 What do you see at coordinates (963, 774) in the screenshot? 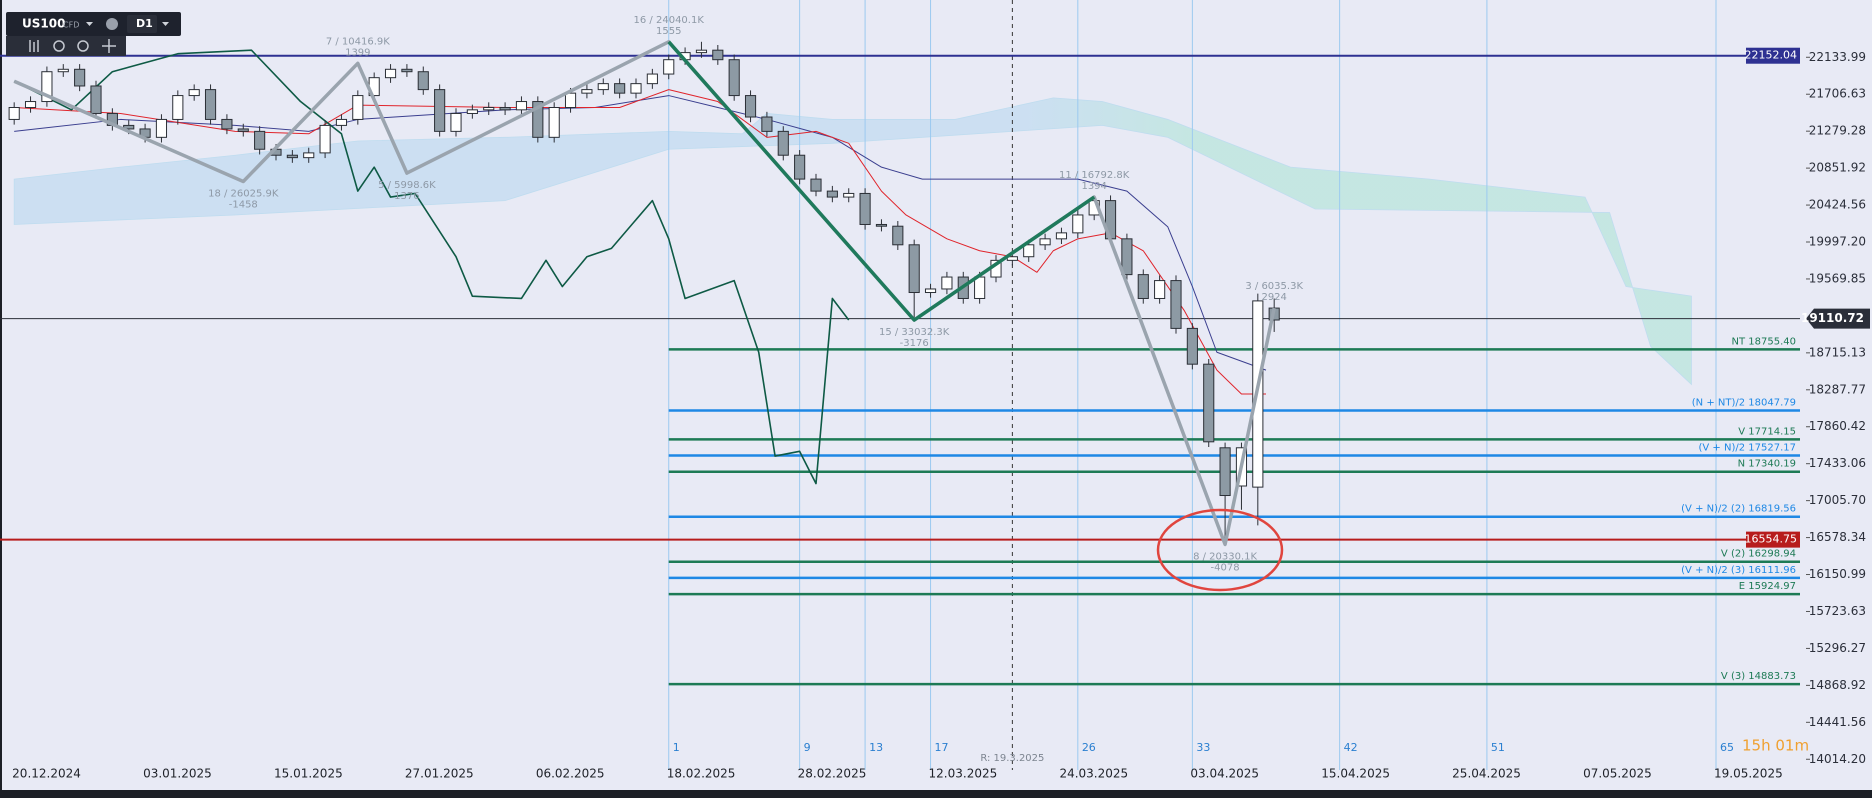
I see `x-tick-label: 12.03.2025` at bounding box center [963, 774].